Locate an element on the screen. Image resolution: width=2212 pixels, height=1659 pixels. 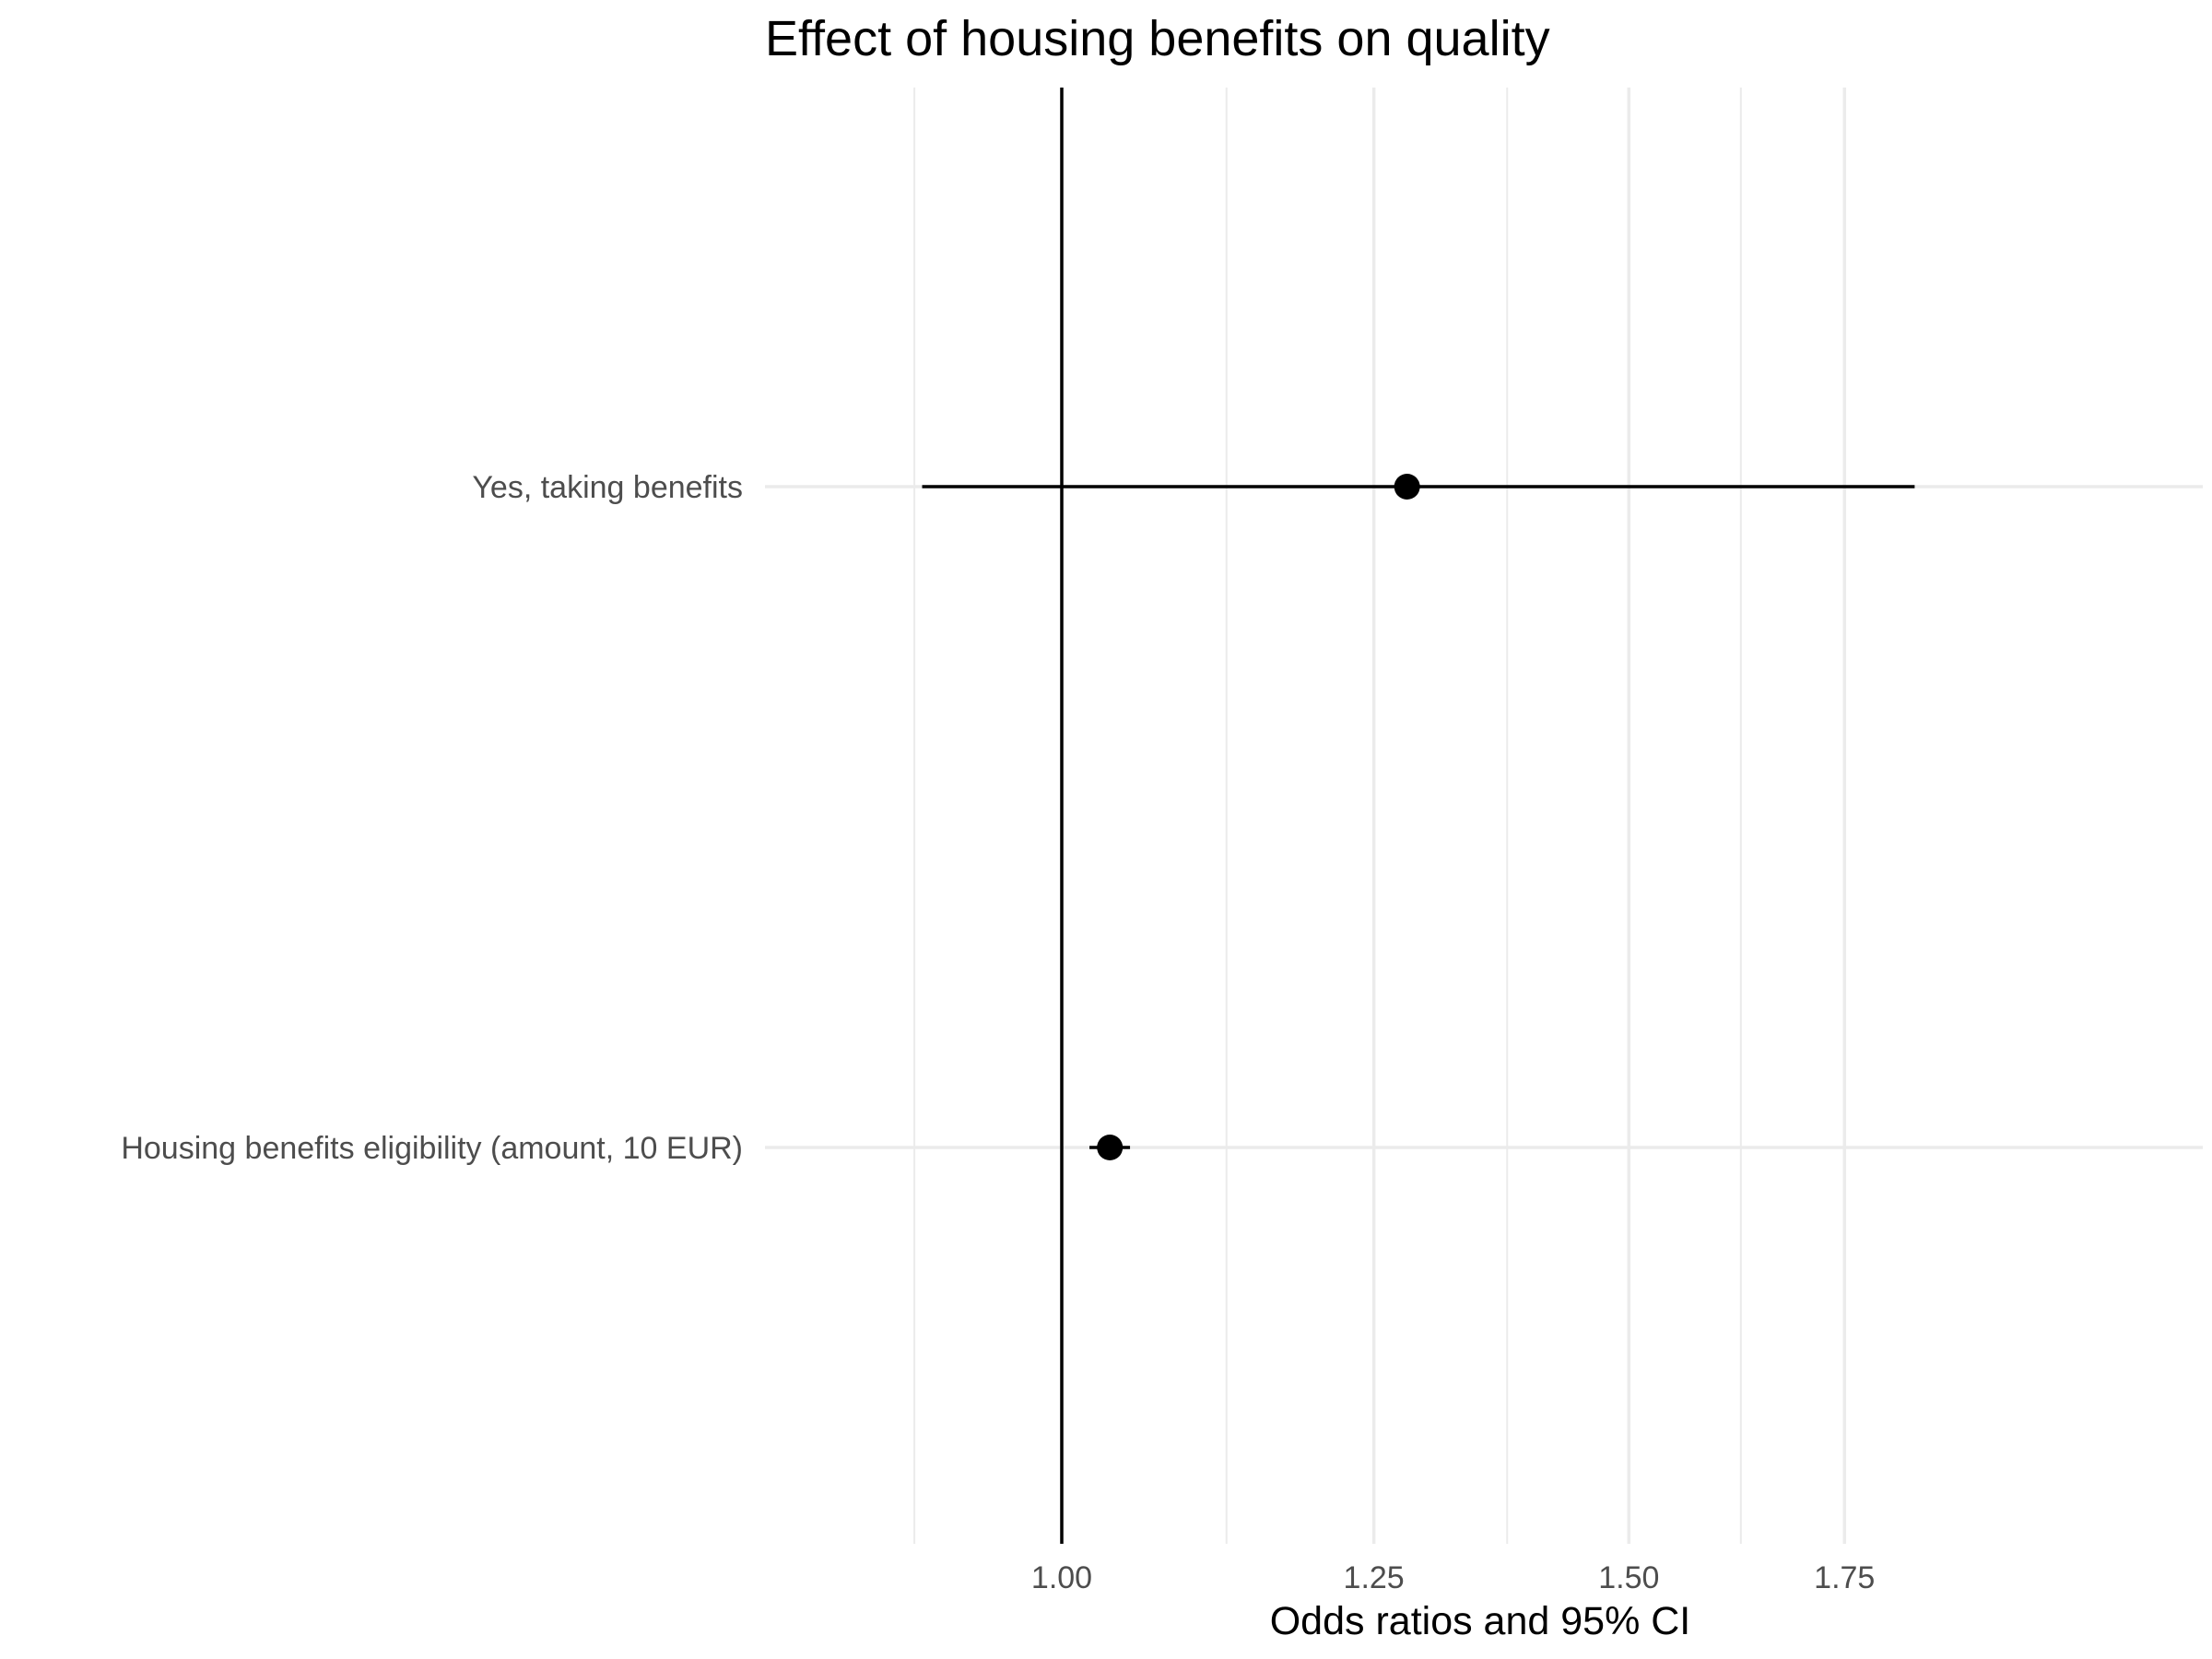
x-axis-labels: 1.00 1.25 1.50 1.75 is located at coordinates (1453, 1577).